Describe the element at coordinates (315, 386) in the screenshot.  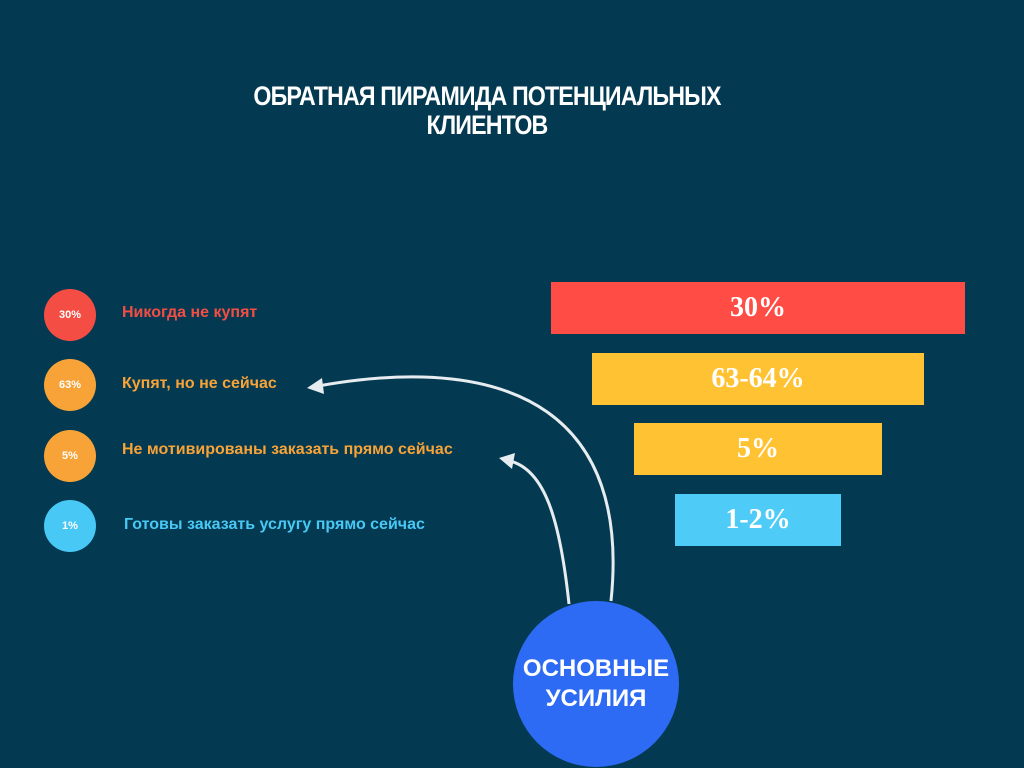
I see `arrowhead-buy-later-icon` at that location.